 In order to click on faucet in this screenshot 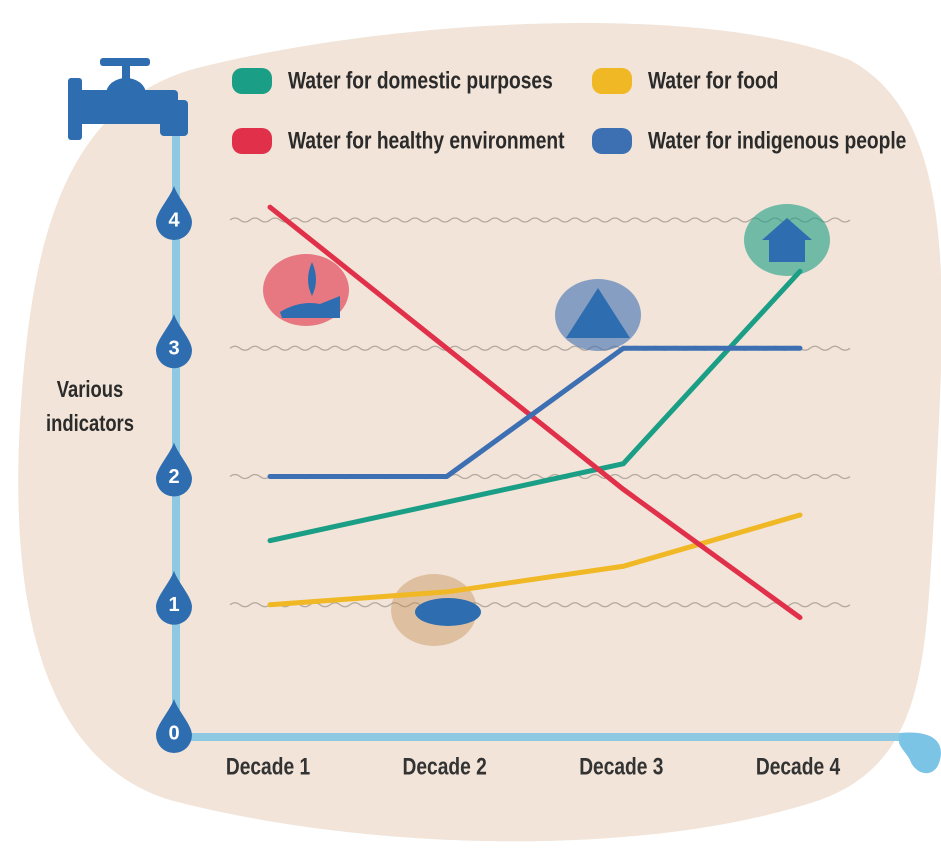, I will do `click(128, 99)`.